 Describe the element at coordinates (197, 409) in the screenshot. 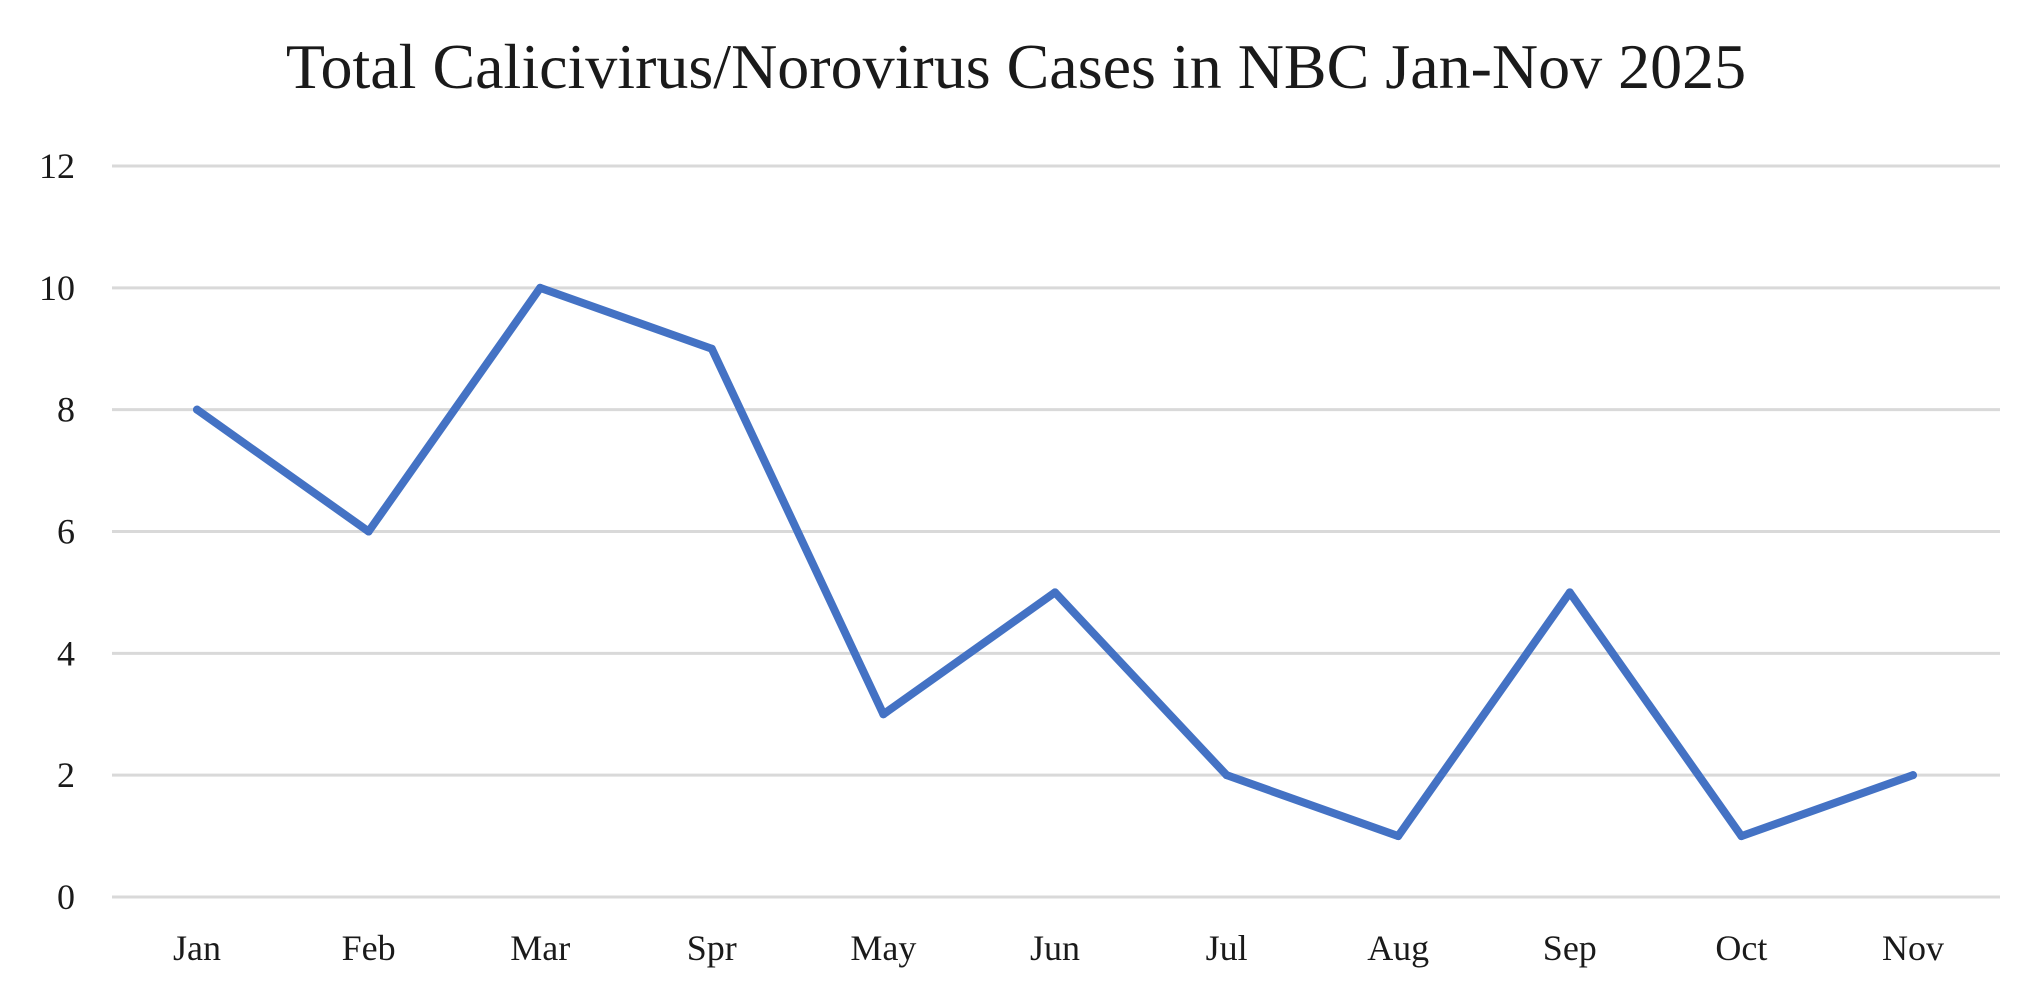

I see `data-point-jan` at that location.